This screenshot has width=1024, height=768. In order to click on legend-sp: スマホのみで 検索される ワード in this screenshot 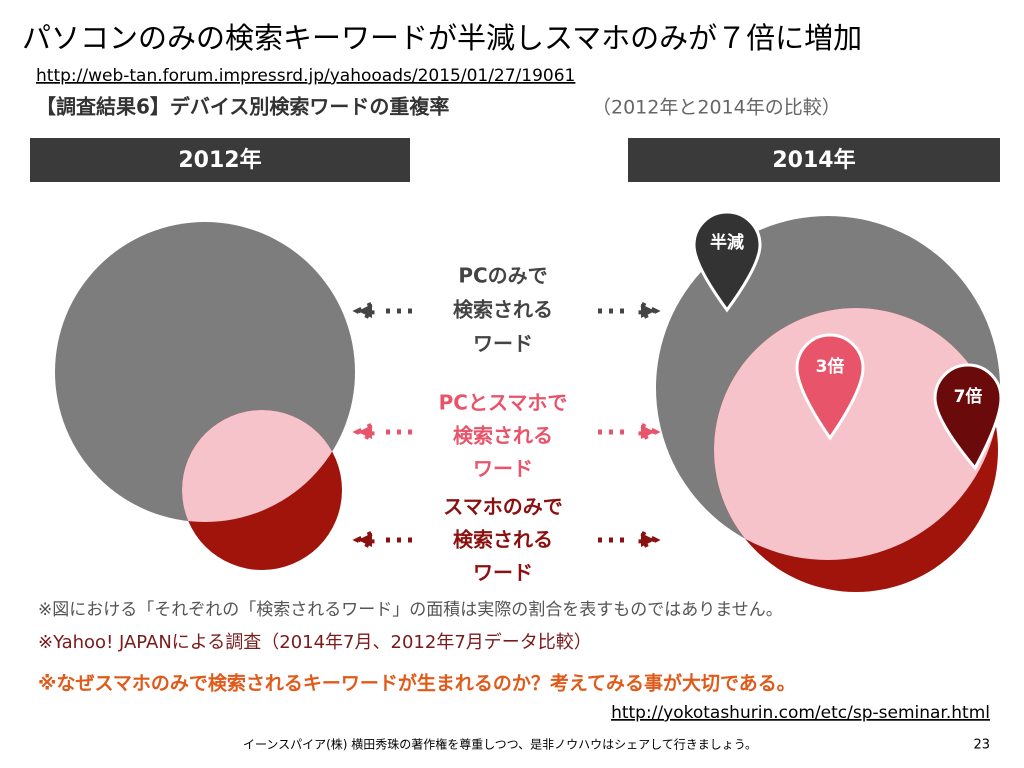, I will do `click(506, 540)`.